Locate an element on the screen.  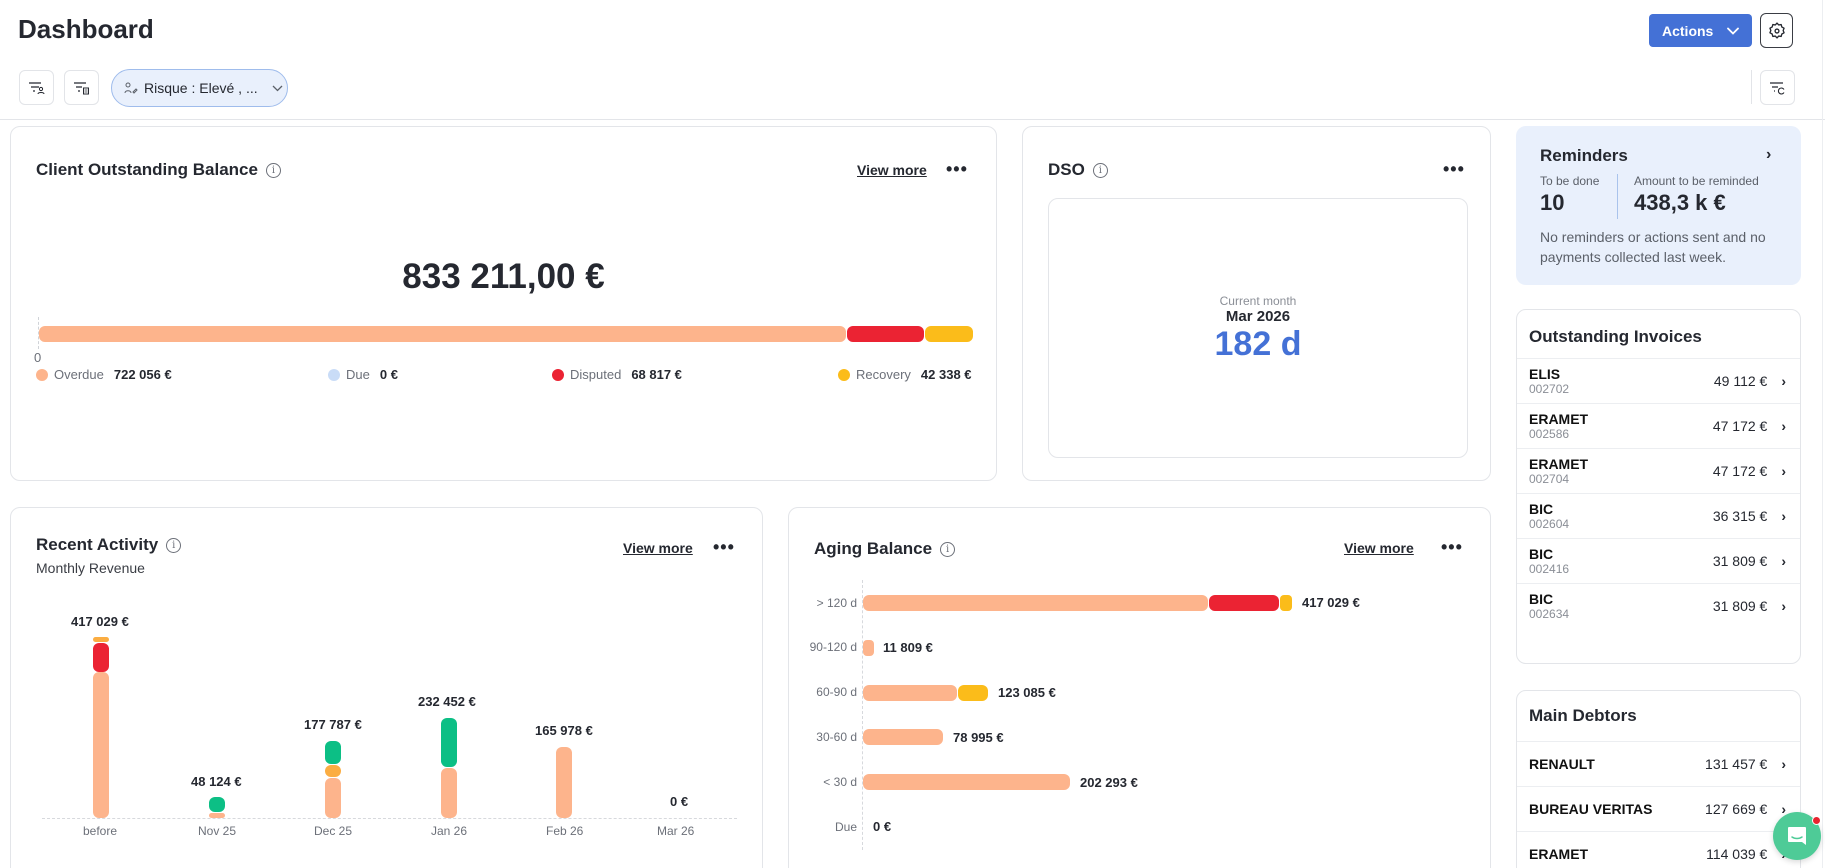
cob-more-options-icon: ••• is located at coordinates (957, 169).